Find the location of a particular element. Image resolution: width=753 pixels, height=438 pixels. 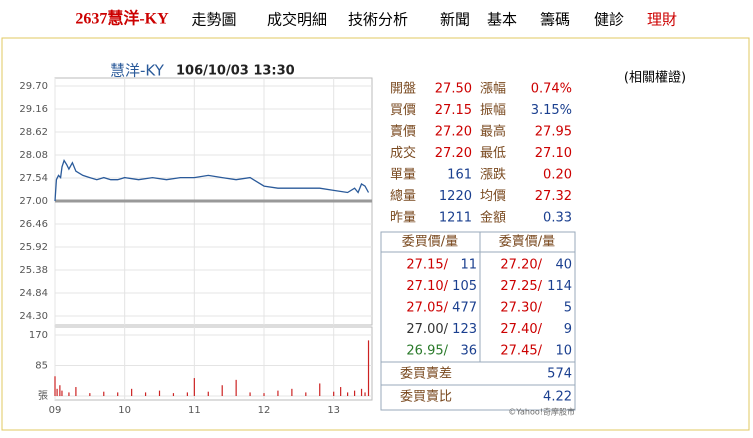

bid-price: 27.05/ is located at coordinates (427, 308).